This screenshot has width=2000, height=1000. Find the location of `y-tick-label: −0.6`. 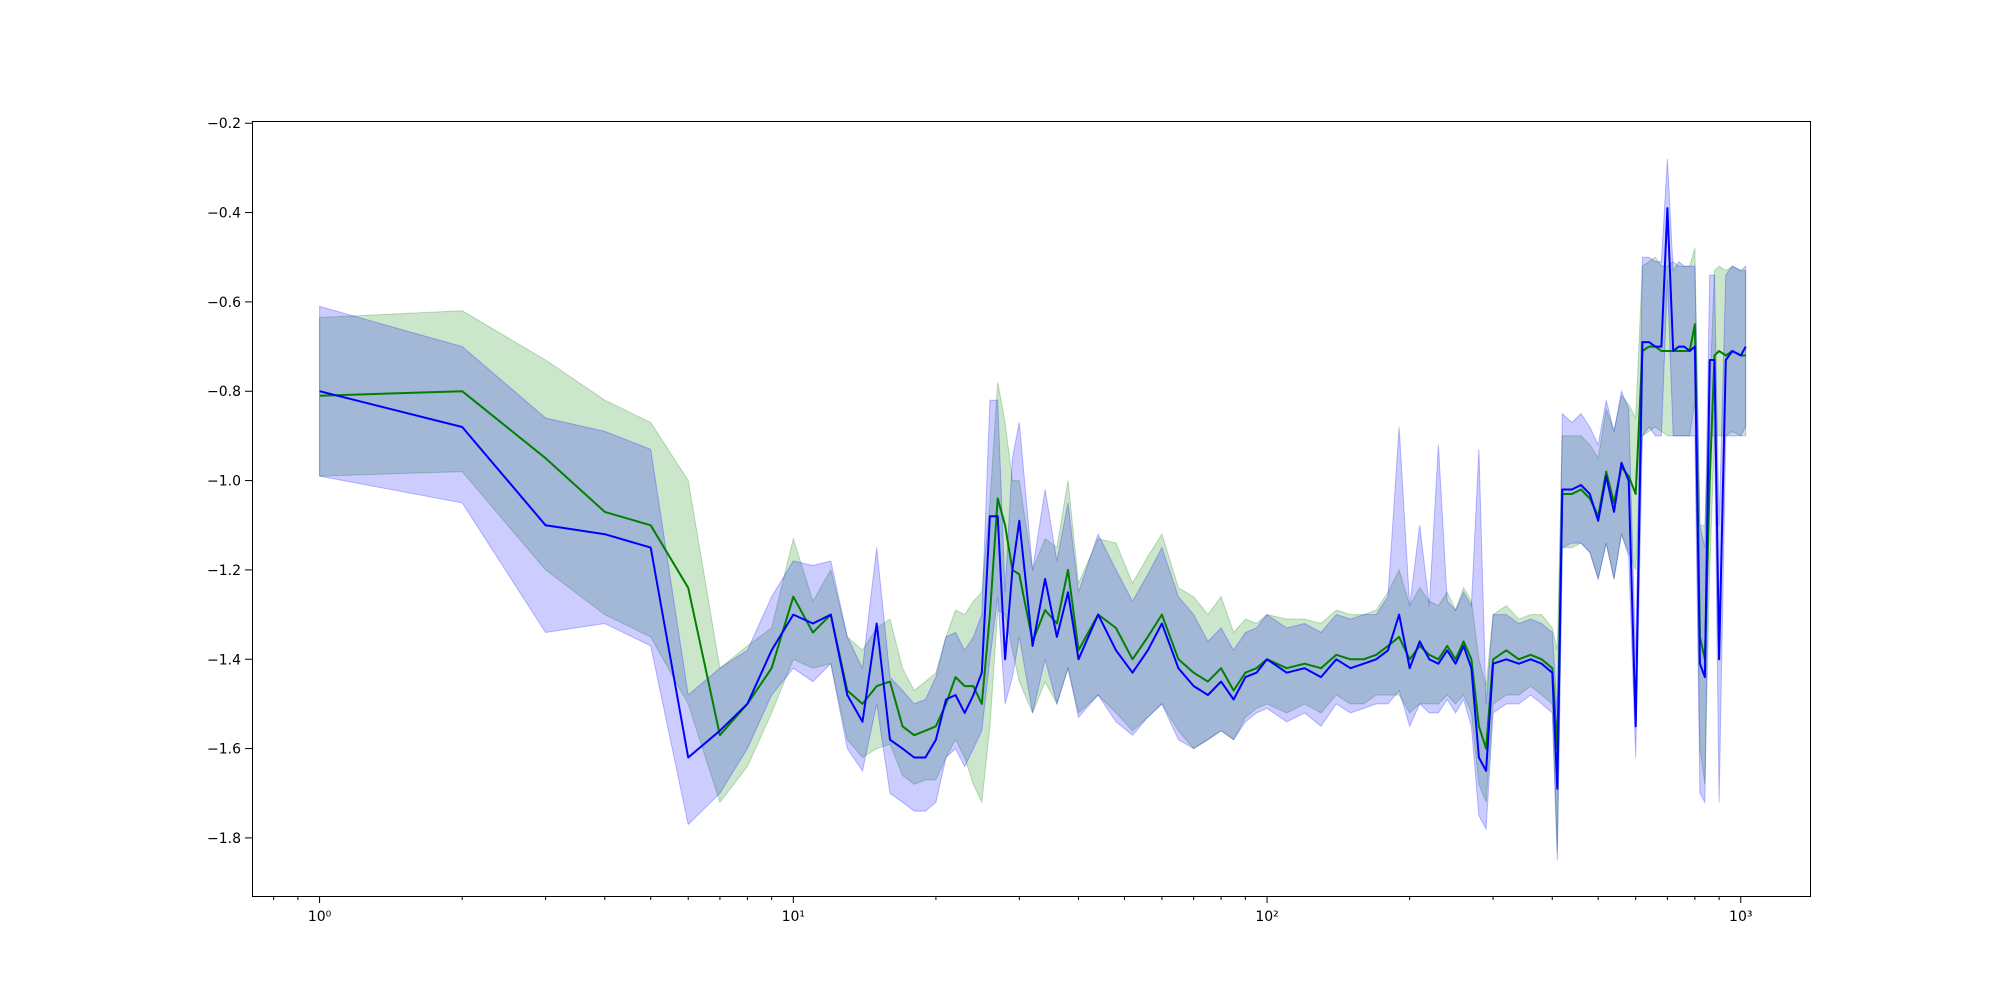

y-tick-label: −0.6 is located at coordinates (224, 303).